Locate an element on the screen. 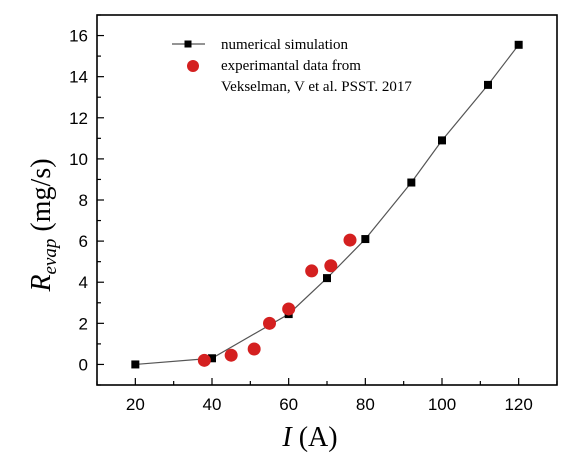 The height and width of the screenshot is (460, 579). legend-circle-marker is located at coordinates (193, 66).